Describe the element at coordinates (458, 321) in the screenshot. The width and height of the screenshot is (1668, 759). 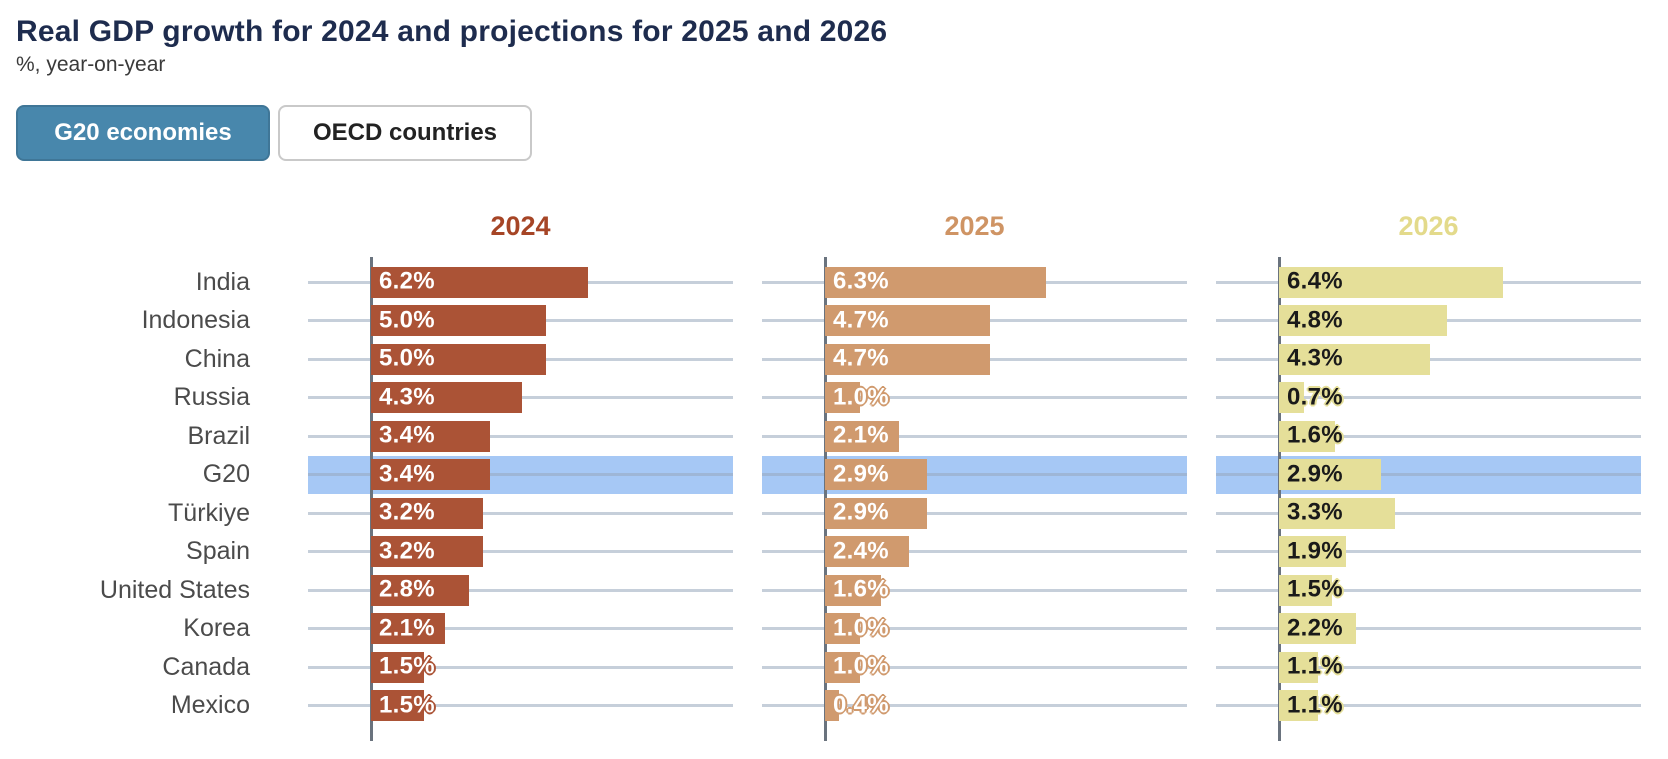
I see `bar-2024-indonesia` at that location.